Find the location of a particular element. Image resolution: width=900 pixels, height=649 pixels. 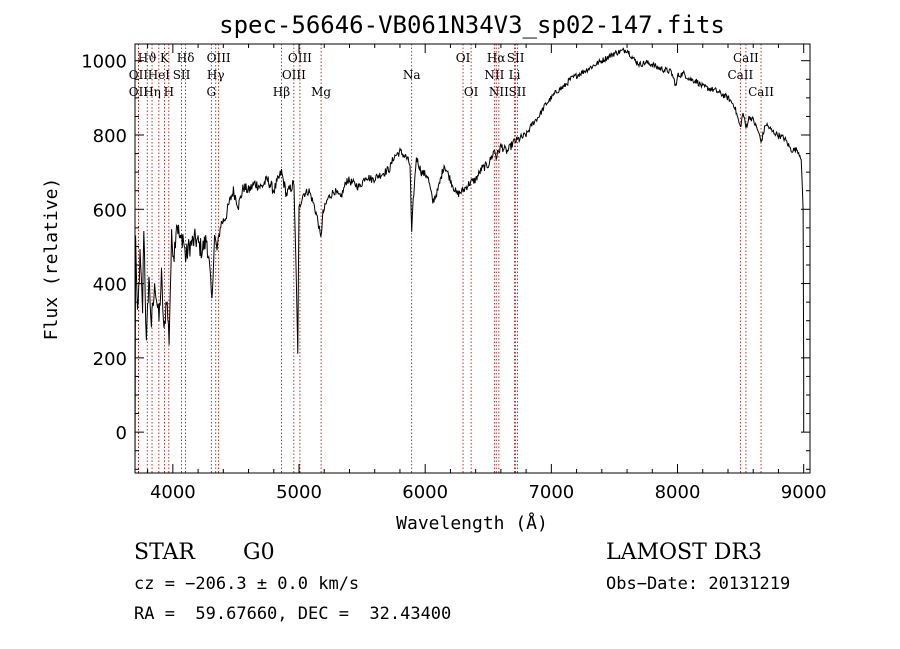

spectral-line-label: G is located at coordinates (212, 92).